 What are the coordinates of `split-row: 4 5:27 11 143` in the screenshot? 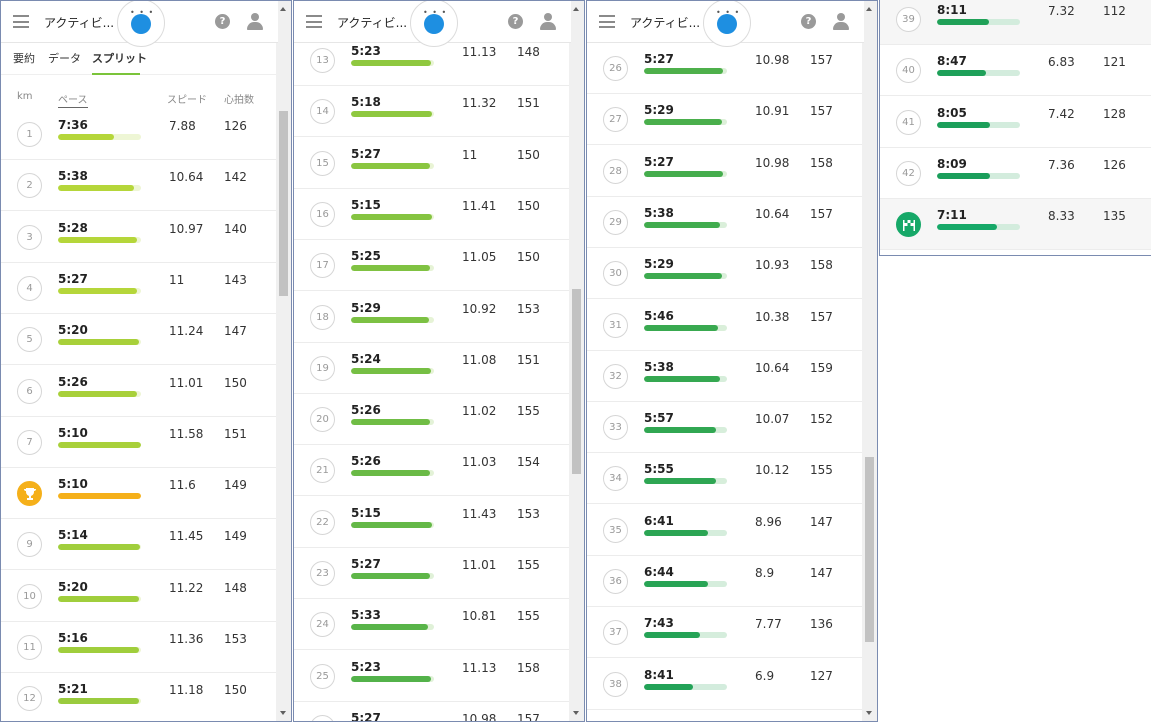 It's located at (139, 288).